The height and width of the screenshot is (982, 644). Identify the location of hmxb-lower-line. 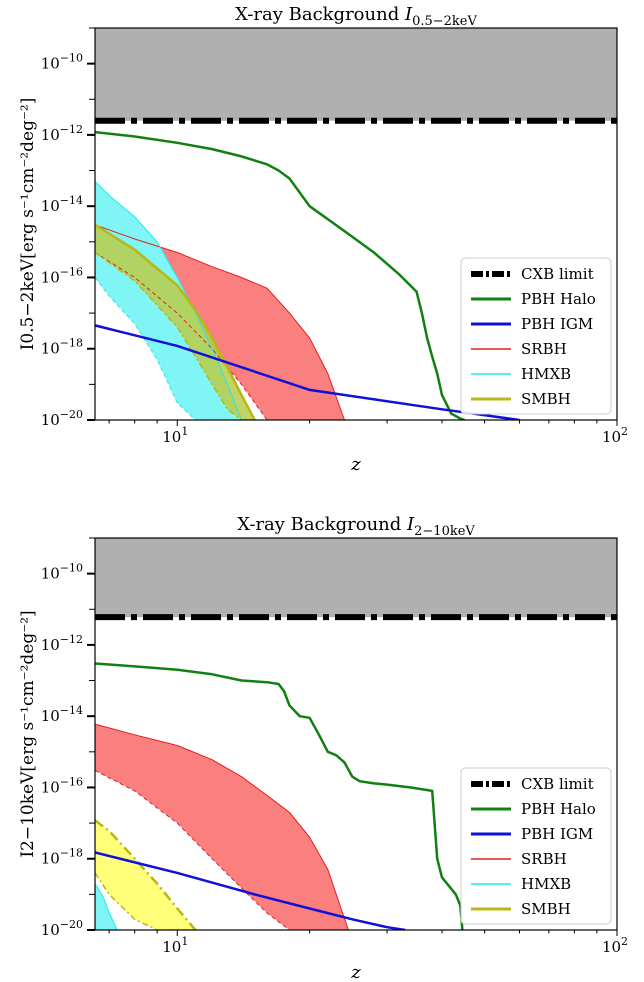
(168, 348).